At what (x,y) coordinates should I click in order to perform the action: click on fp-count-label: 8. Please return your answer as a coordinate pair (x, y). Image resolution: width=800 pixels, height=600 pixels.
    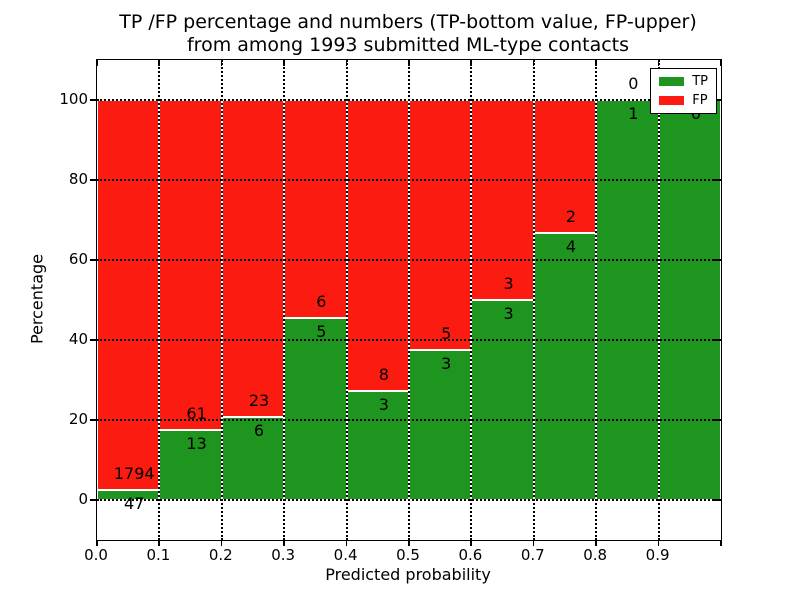
    Looking at the image, I should click on (383, 374).